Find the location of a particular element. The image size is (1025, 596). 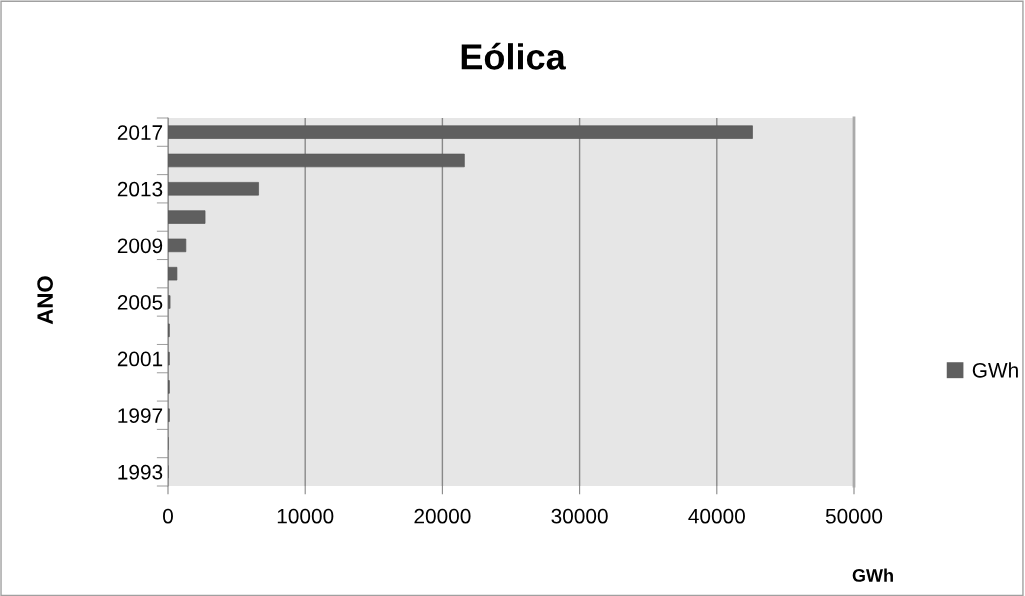

y-axis-title: ANO is located at coordinates (45, 300).